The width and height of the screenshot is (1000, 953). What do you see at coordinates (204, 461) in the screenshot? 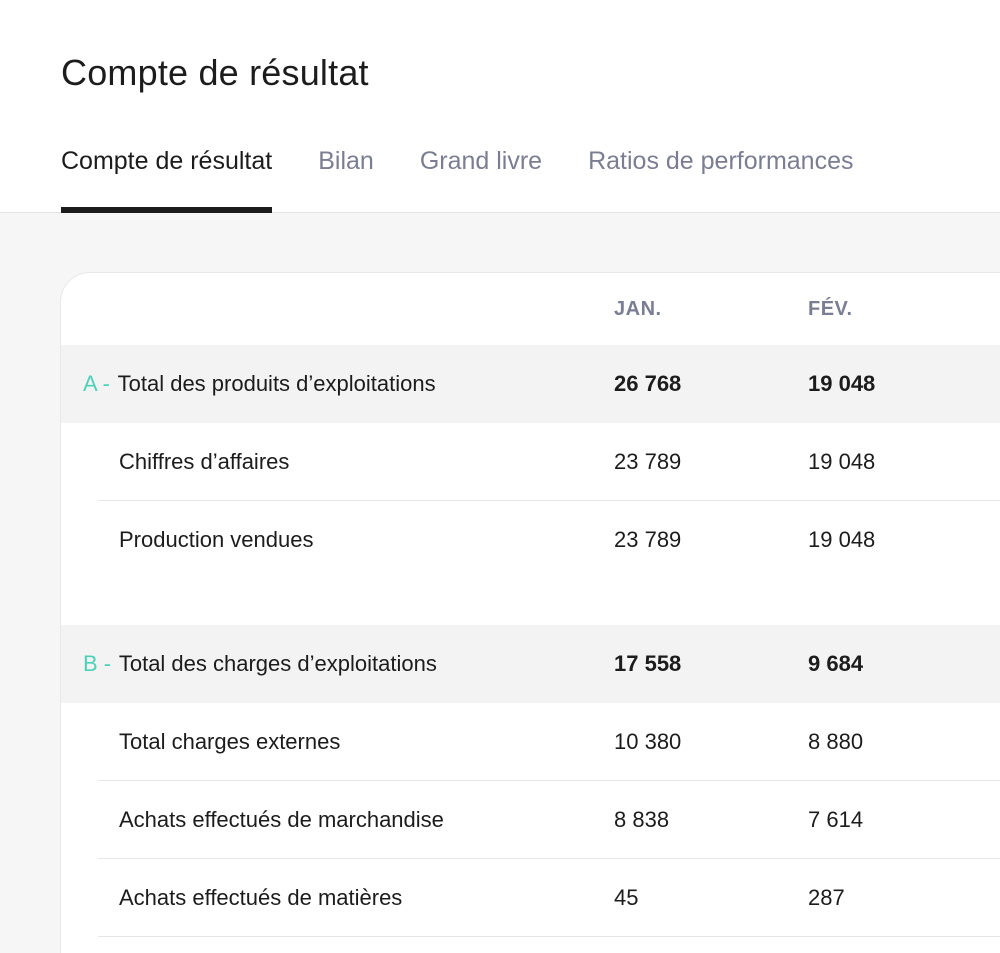
I see `row-label: Chiffres d’affaires` at bounding box center [204, 461].